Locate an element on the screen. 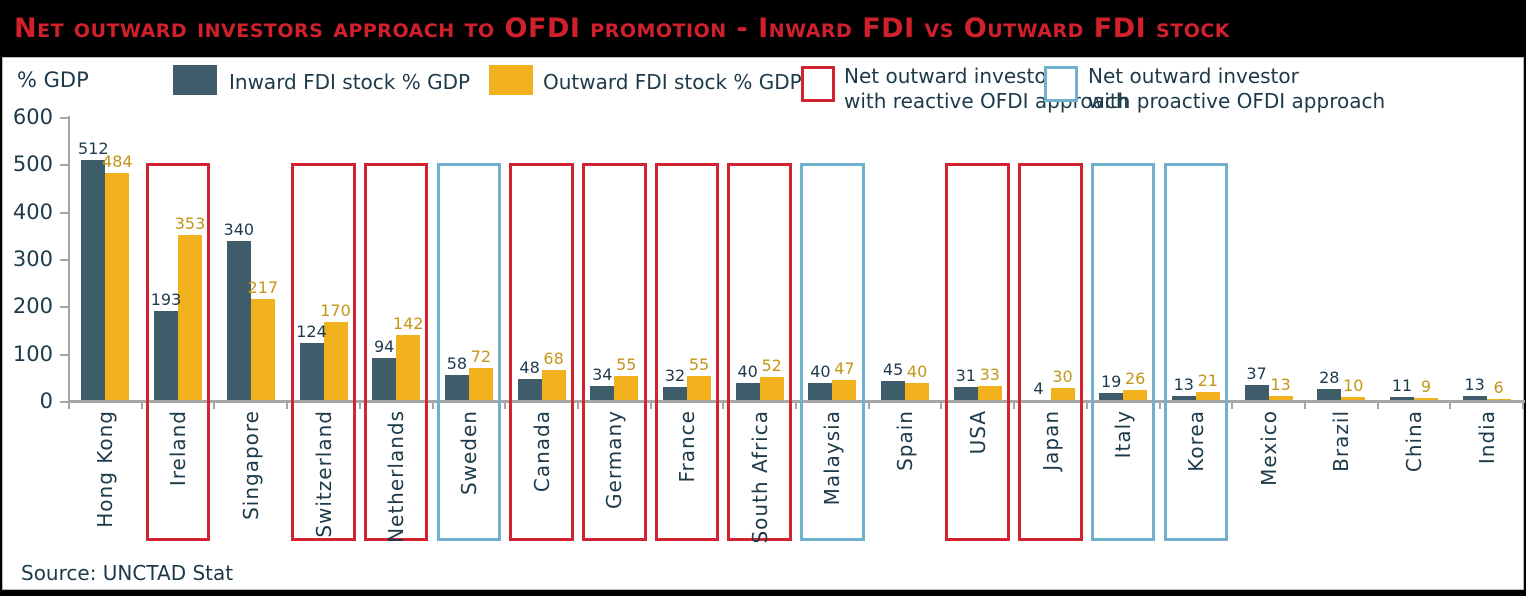  approach-box-reactive-ireland is located at coordinates (178, 352).